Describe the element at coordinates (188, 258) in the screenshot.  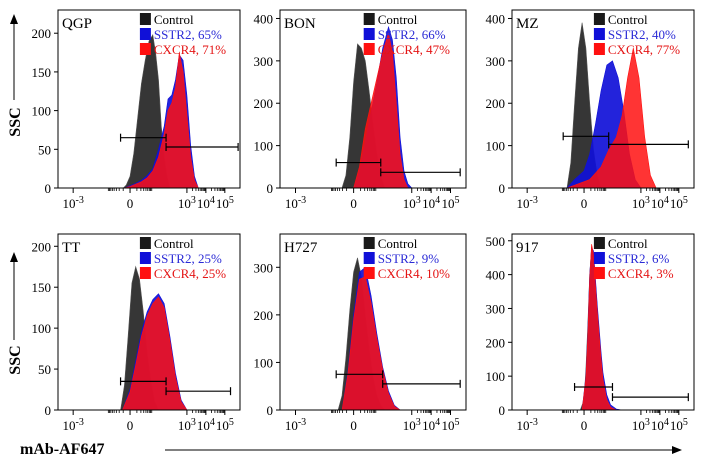
I see `legend-label-sstr2: SSTR2, 25%` at that location.